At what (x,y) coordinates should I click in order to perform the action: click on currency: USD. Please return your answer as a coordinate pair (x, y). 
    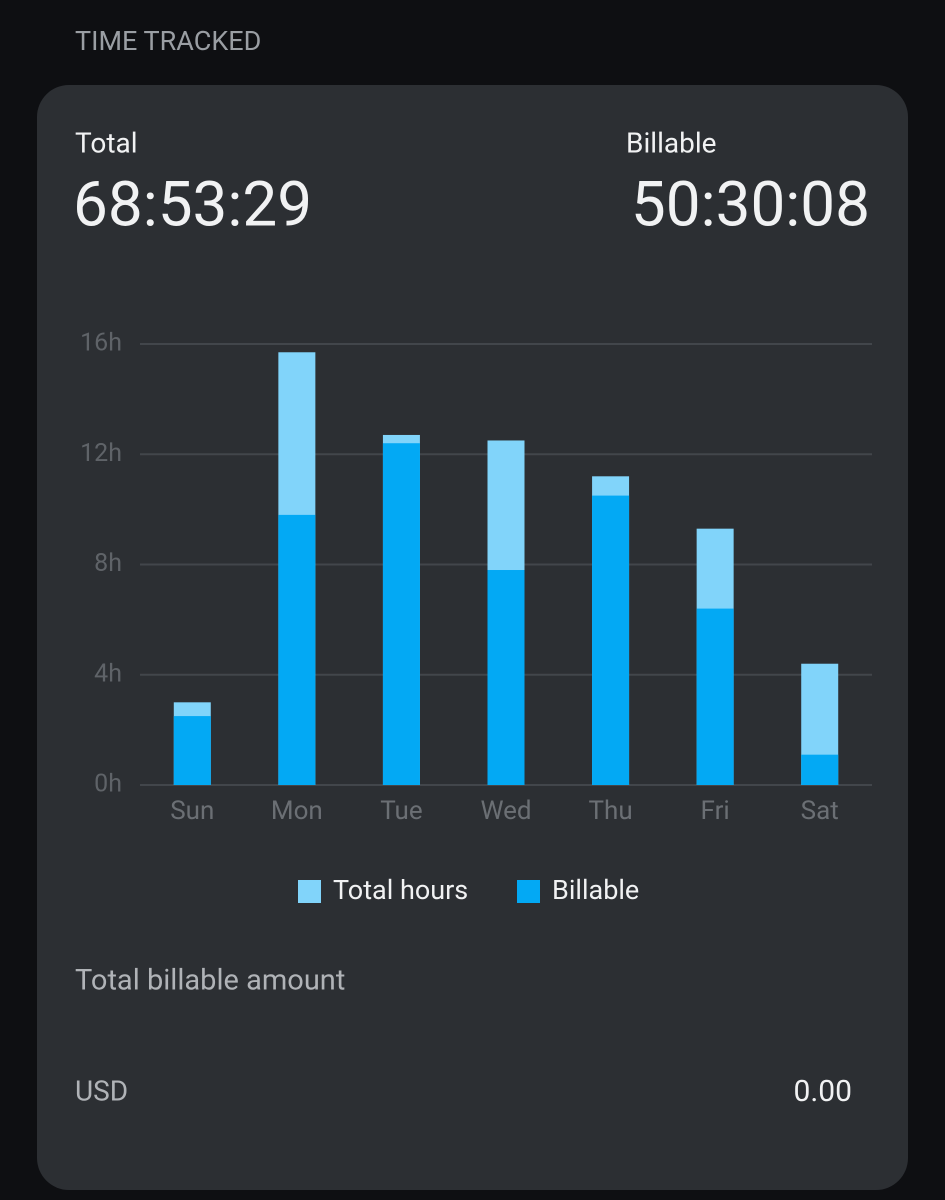
    Looking at the image, I should click on (101, 1090).